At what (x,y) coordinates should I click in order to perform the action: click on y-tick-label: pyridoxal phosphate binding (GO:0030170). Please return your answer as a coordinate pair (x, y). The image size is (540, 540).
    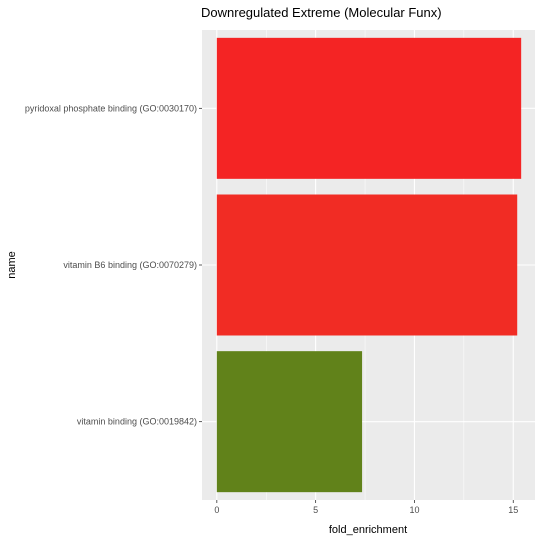
    Looking at the image, I should click on (111, 108).